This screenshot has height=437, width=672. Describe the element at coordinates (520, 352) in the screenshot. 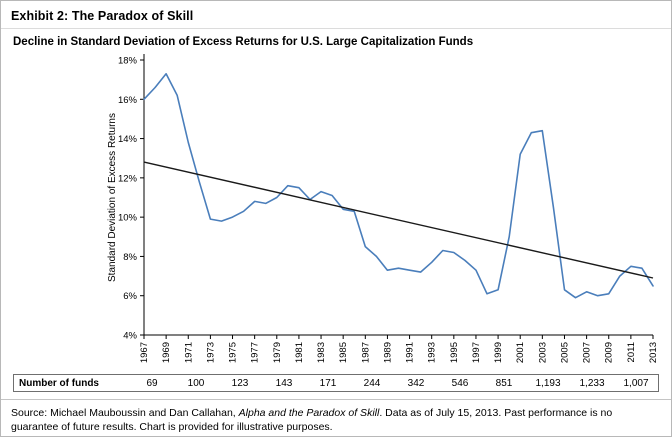

I see `x-tick-label: 2001` at that location.